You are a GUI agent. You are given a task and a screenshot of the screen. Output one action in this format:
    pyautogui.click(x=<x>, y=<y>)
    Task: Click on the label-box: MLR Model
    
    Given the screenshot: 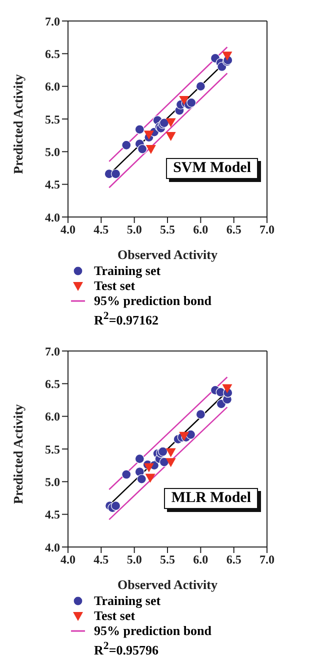 What is the action you would take?
    pyautogui.click(x=211, y=499)
    